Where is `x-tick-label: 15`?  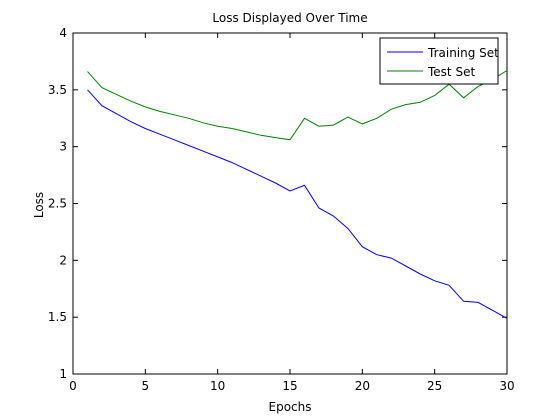 x-tick-label: 15 is located at coordinates (289, 386).